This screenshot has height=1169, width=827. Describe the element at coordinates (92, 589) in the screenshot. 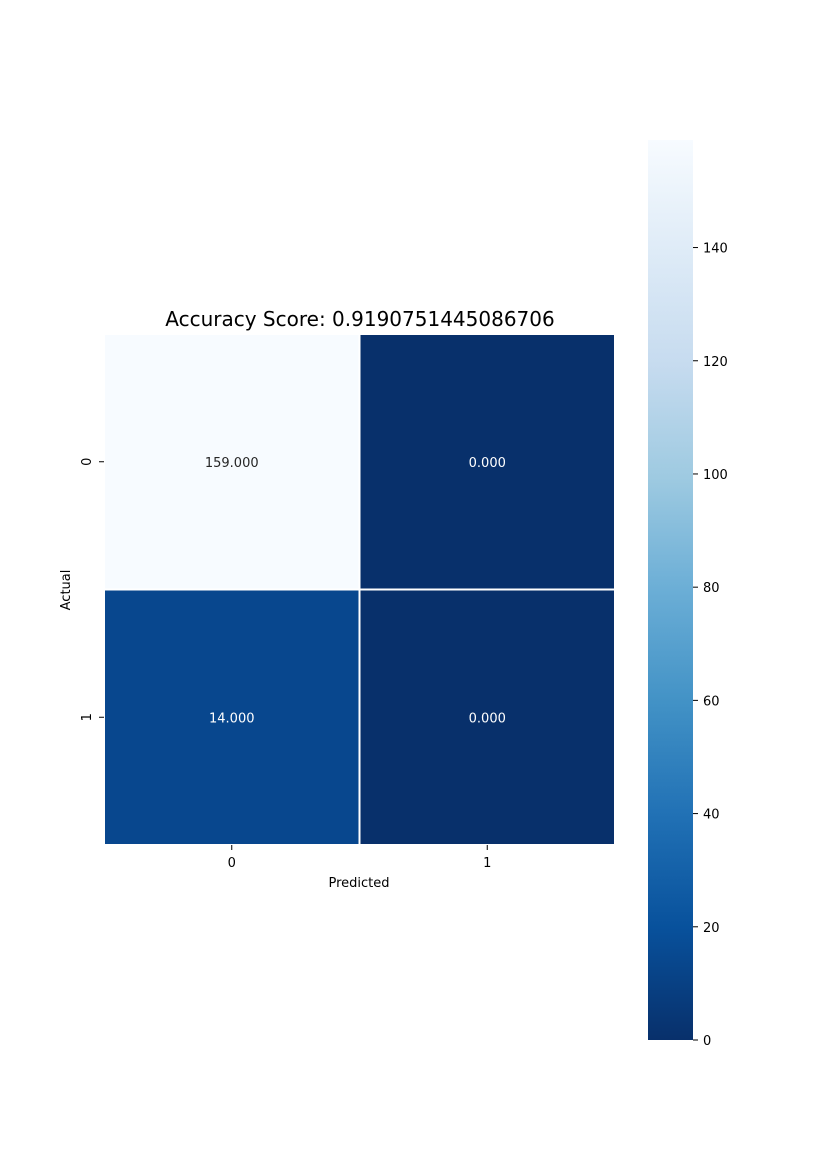

I see `y-axis: 01` at that location.